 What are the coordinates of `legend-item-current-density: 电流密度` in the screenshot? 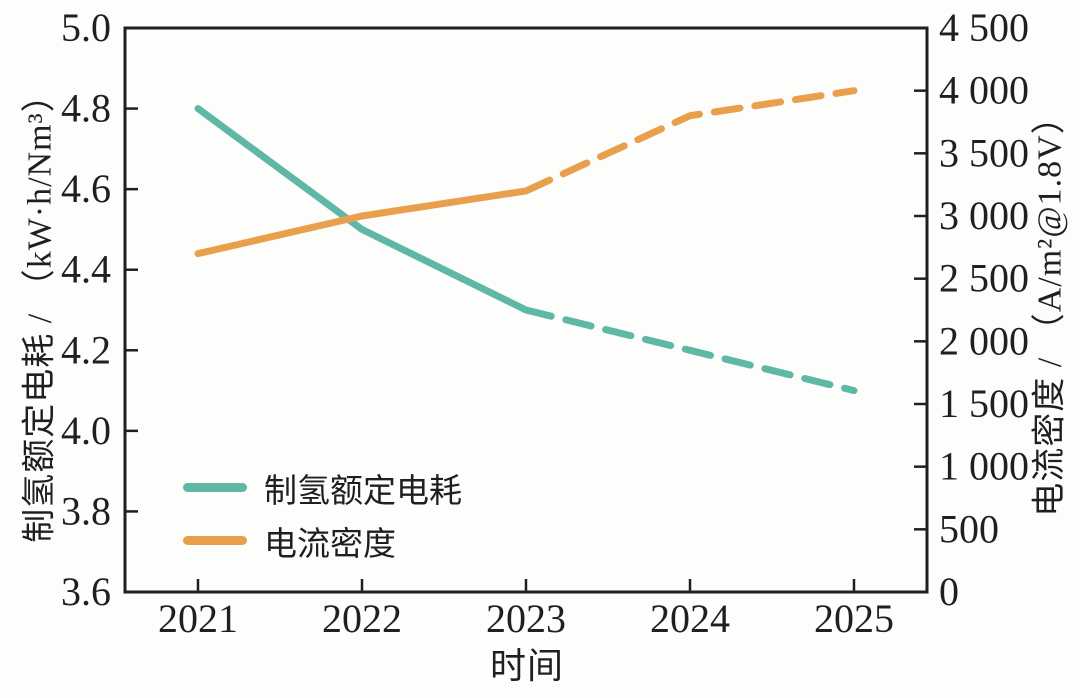 It's located at (322, 541).